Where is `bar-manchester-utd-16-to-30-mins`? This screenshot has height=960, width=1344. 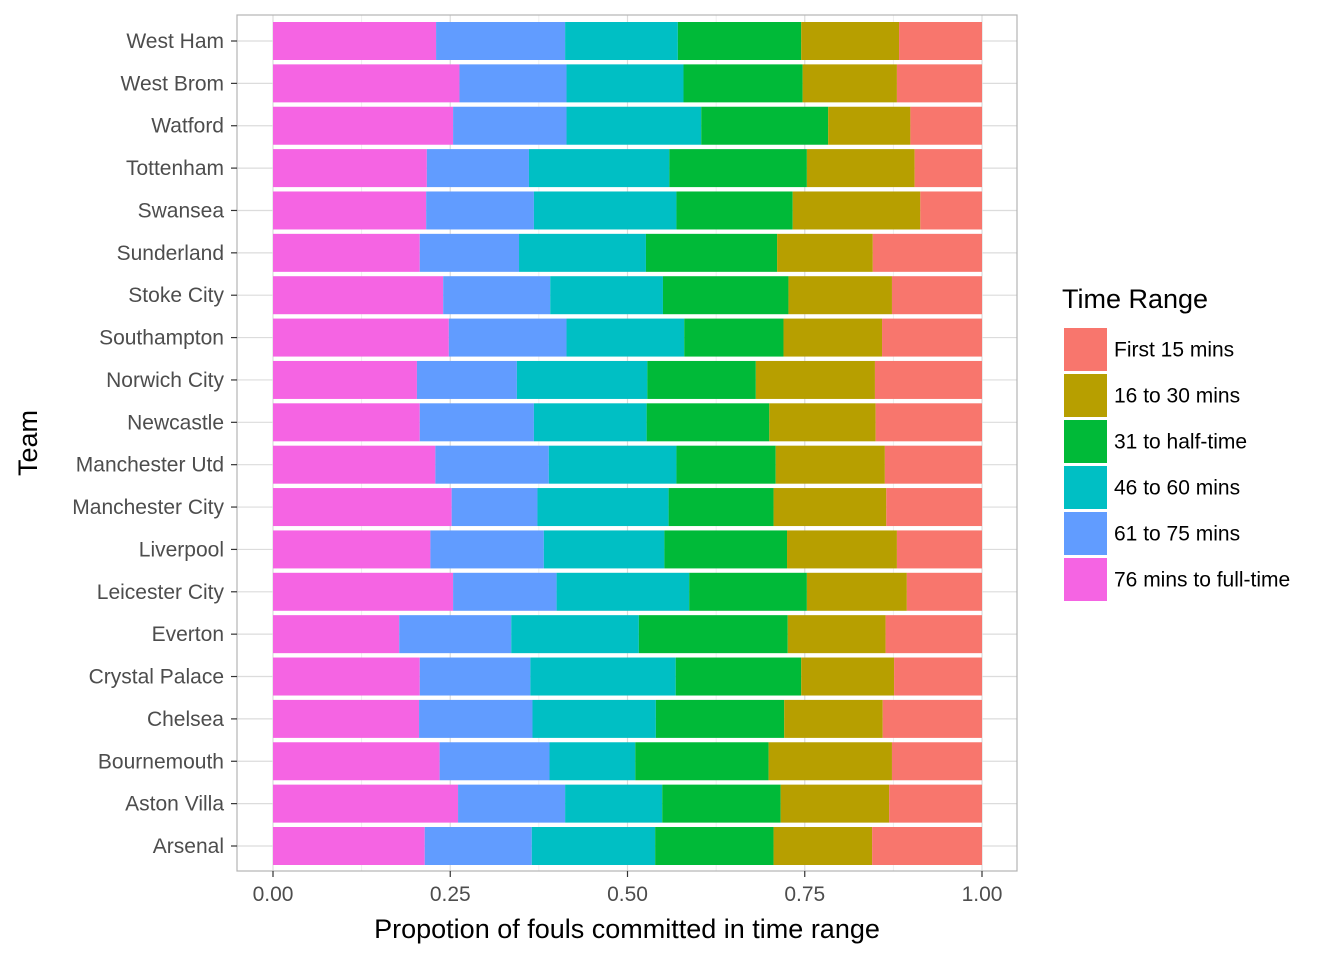
bar-manchester-utd-16-to-30-mins is located at coordinates (830, 464).